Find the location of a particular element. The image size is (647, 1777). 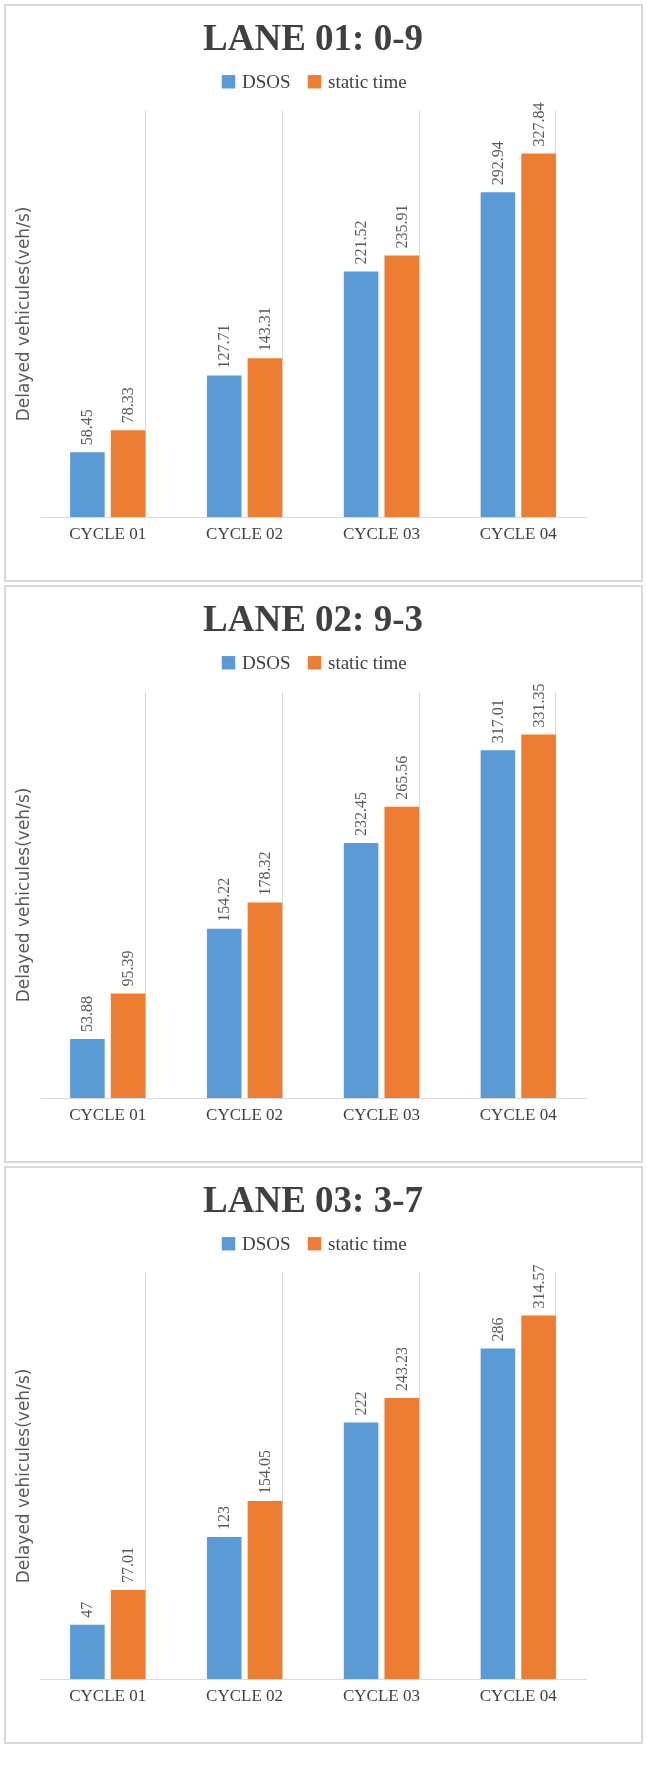

data-label: 47 is located at coordinates (87, 1609).